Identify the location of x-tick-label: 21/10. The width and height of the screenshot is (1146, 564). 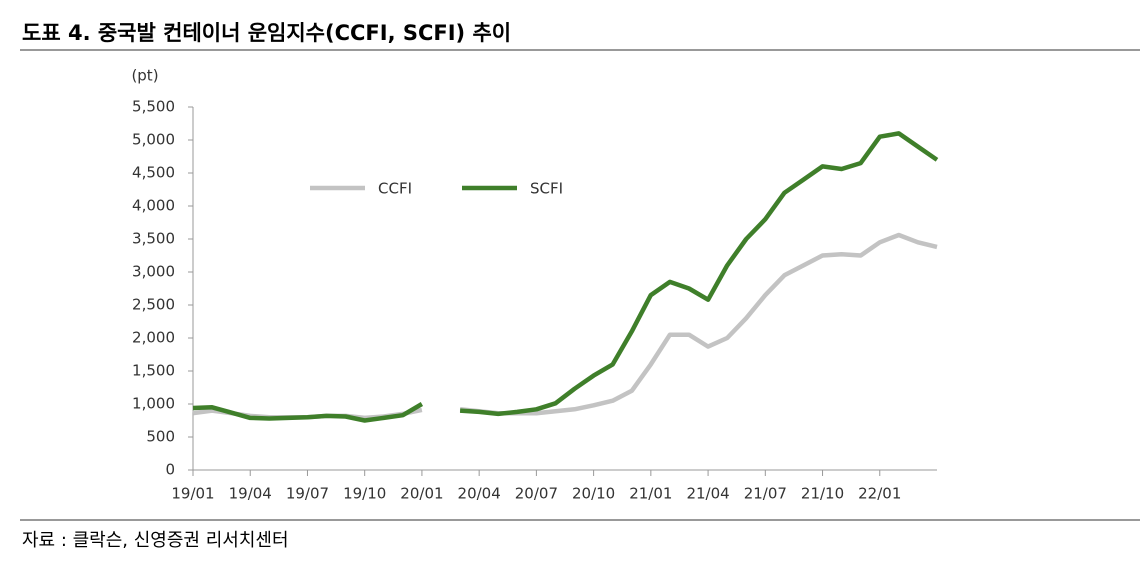
(822, 494).